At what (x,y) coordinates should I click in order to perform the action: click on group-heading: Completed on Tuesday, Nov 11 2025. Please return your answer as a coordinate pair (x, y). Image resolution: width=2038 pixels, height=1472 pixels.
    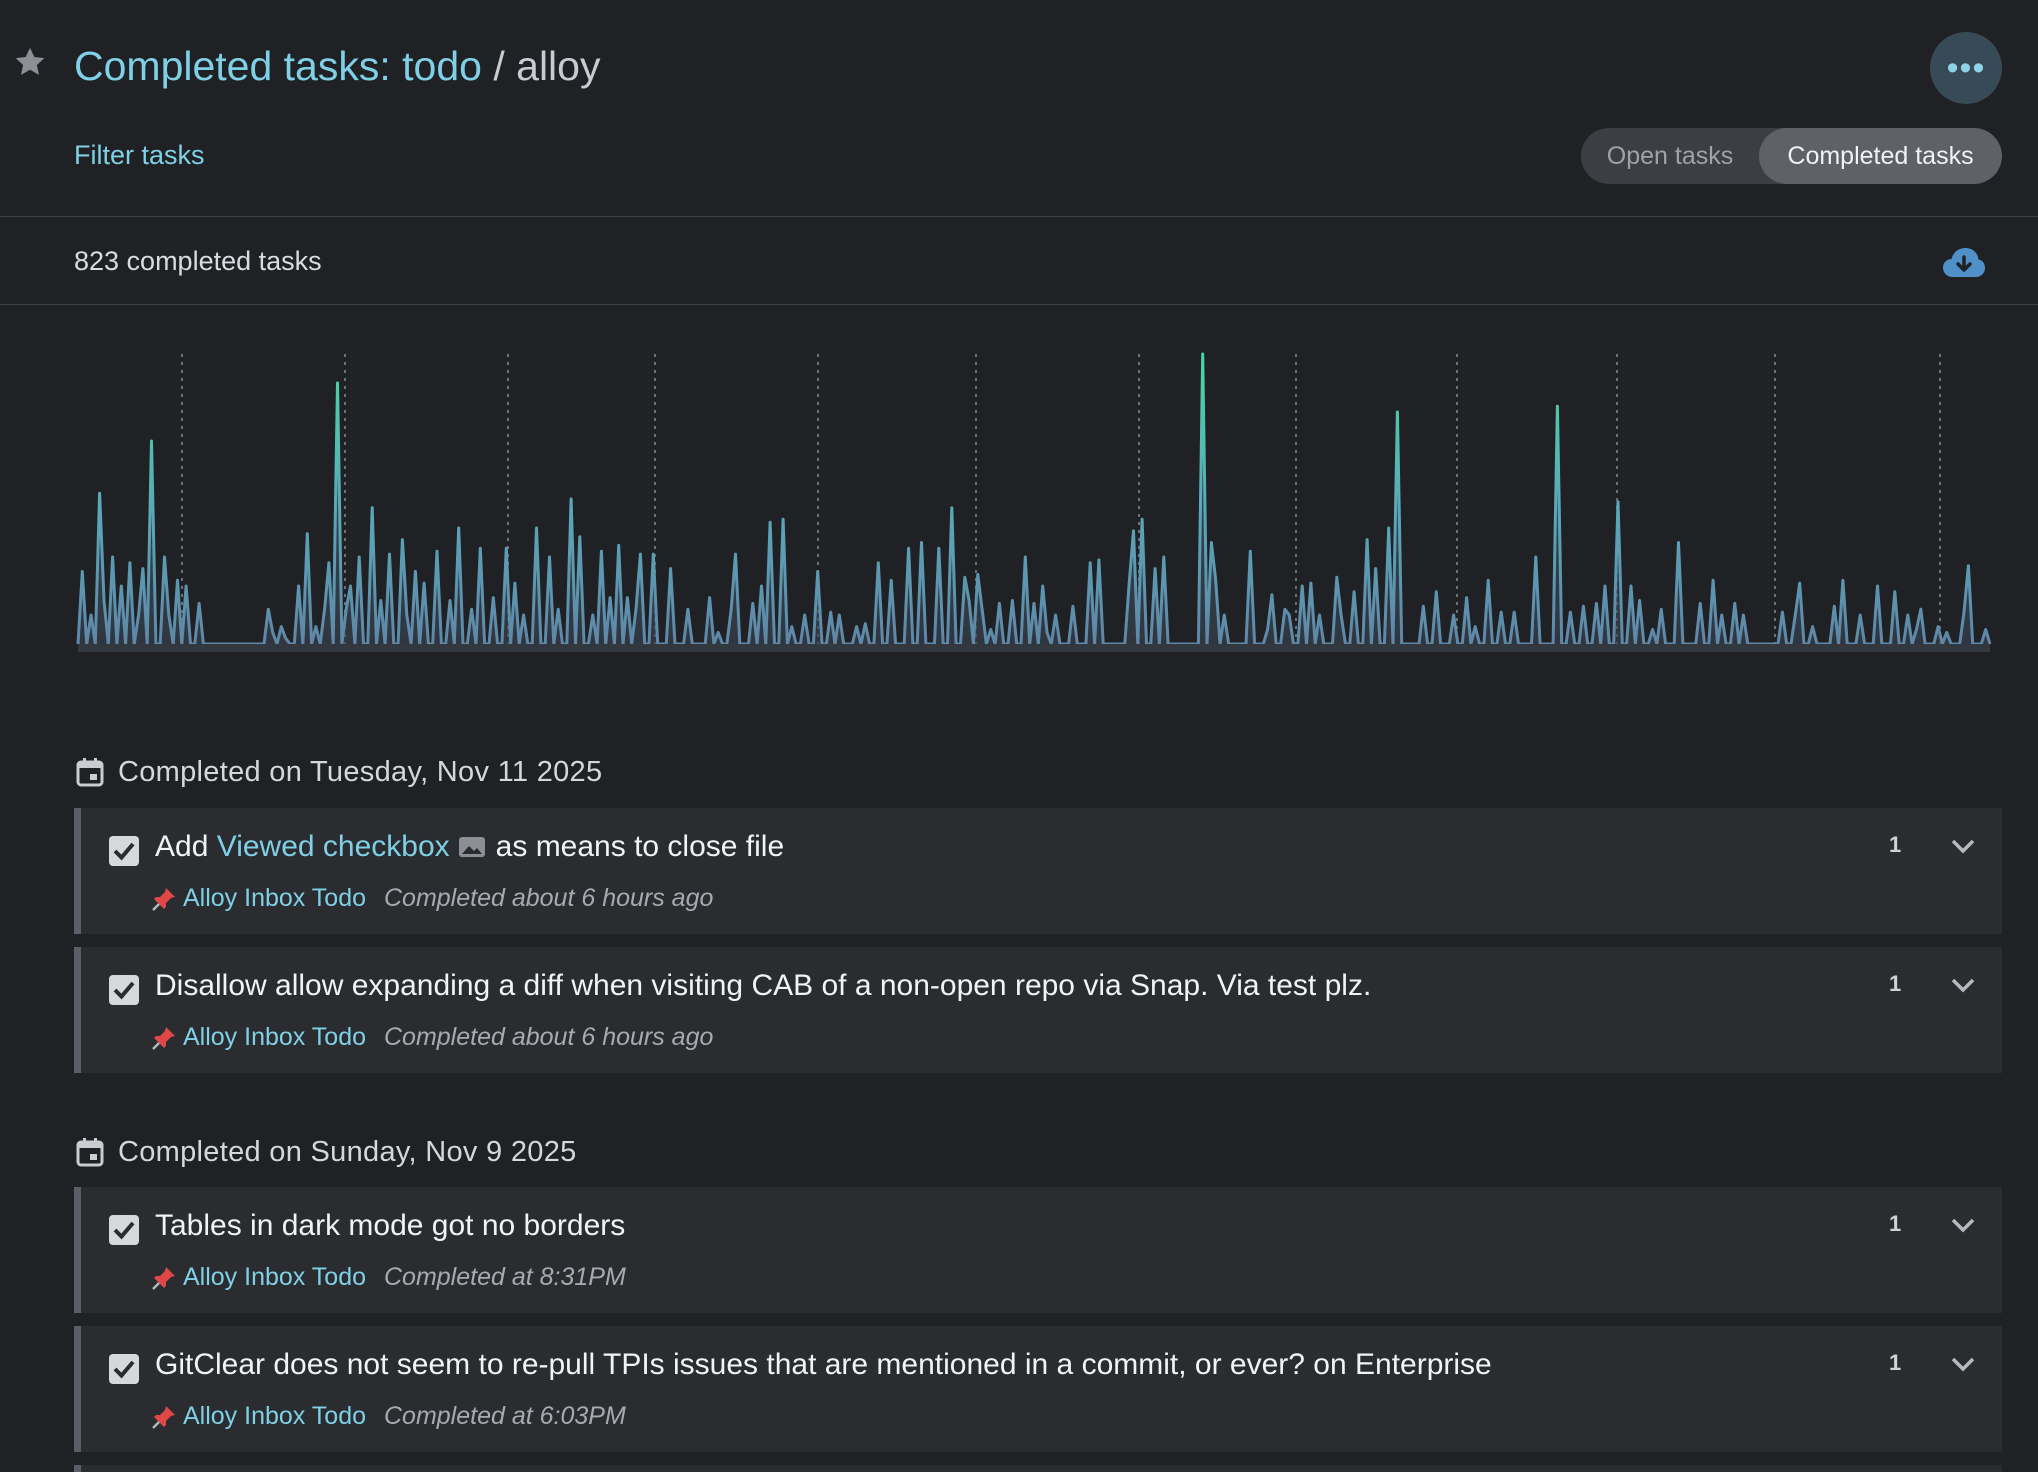
    Looking at the image, I should click on (339, 772).